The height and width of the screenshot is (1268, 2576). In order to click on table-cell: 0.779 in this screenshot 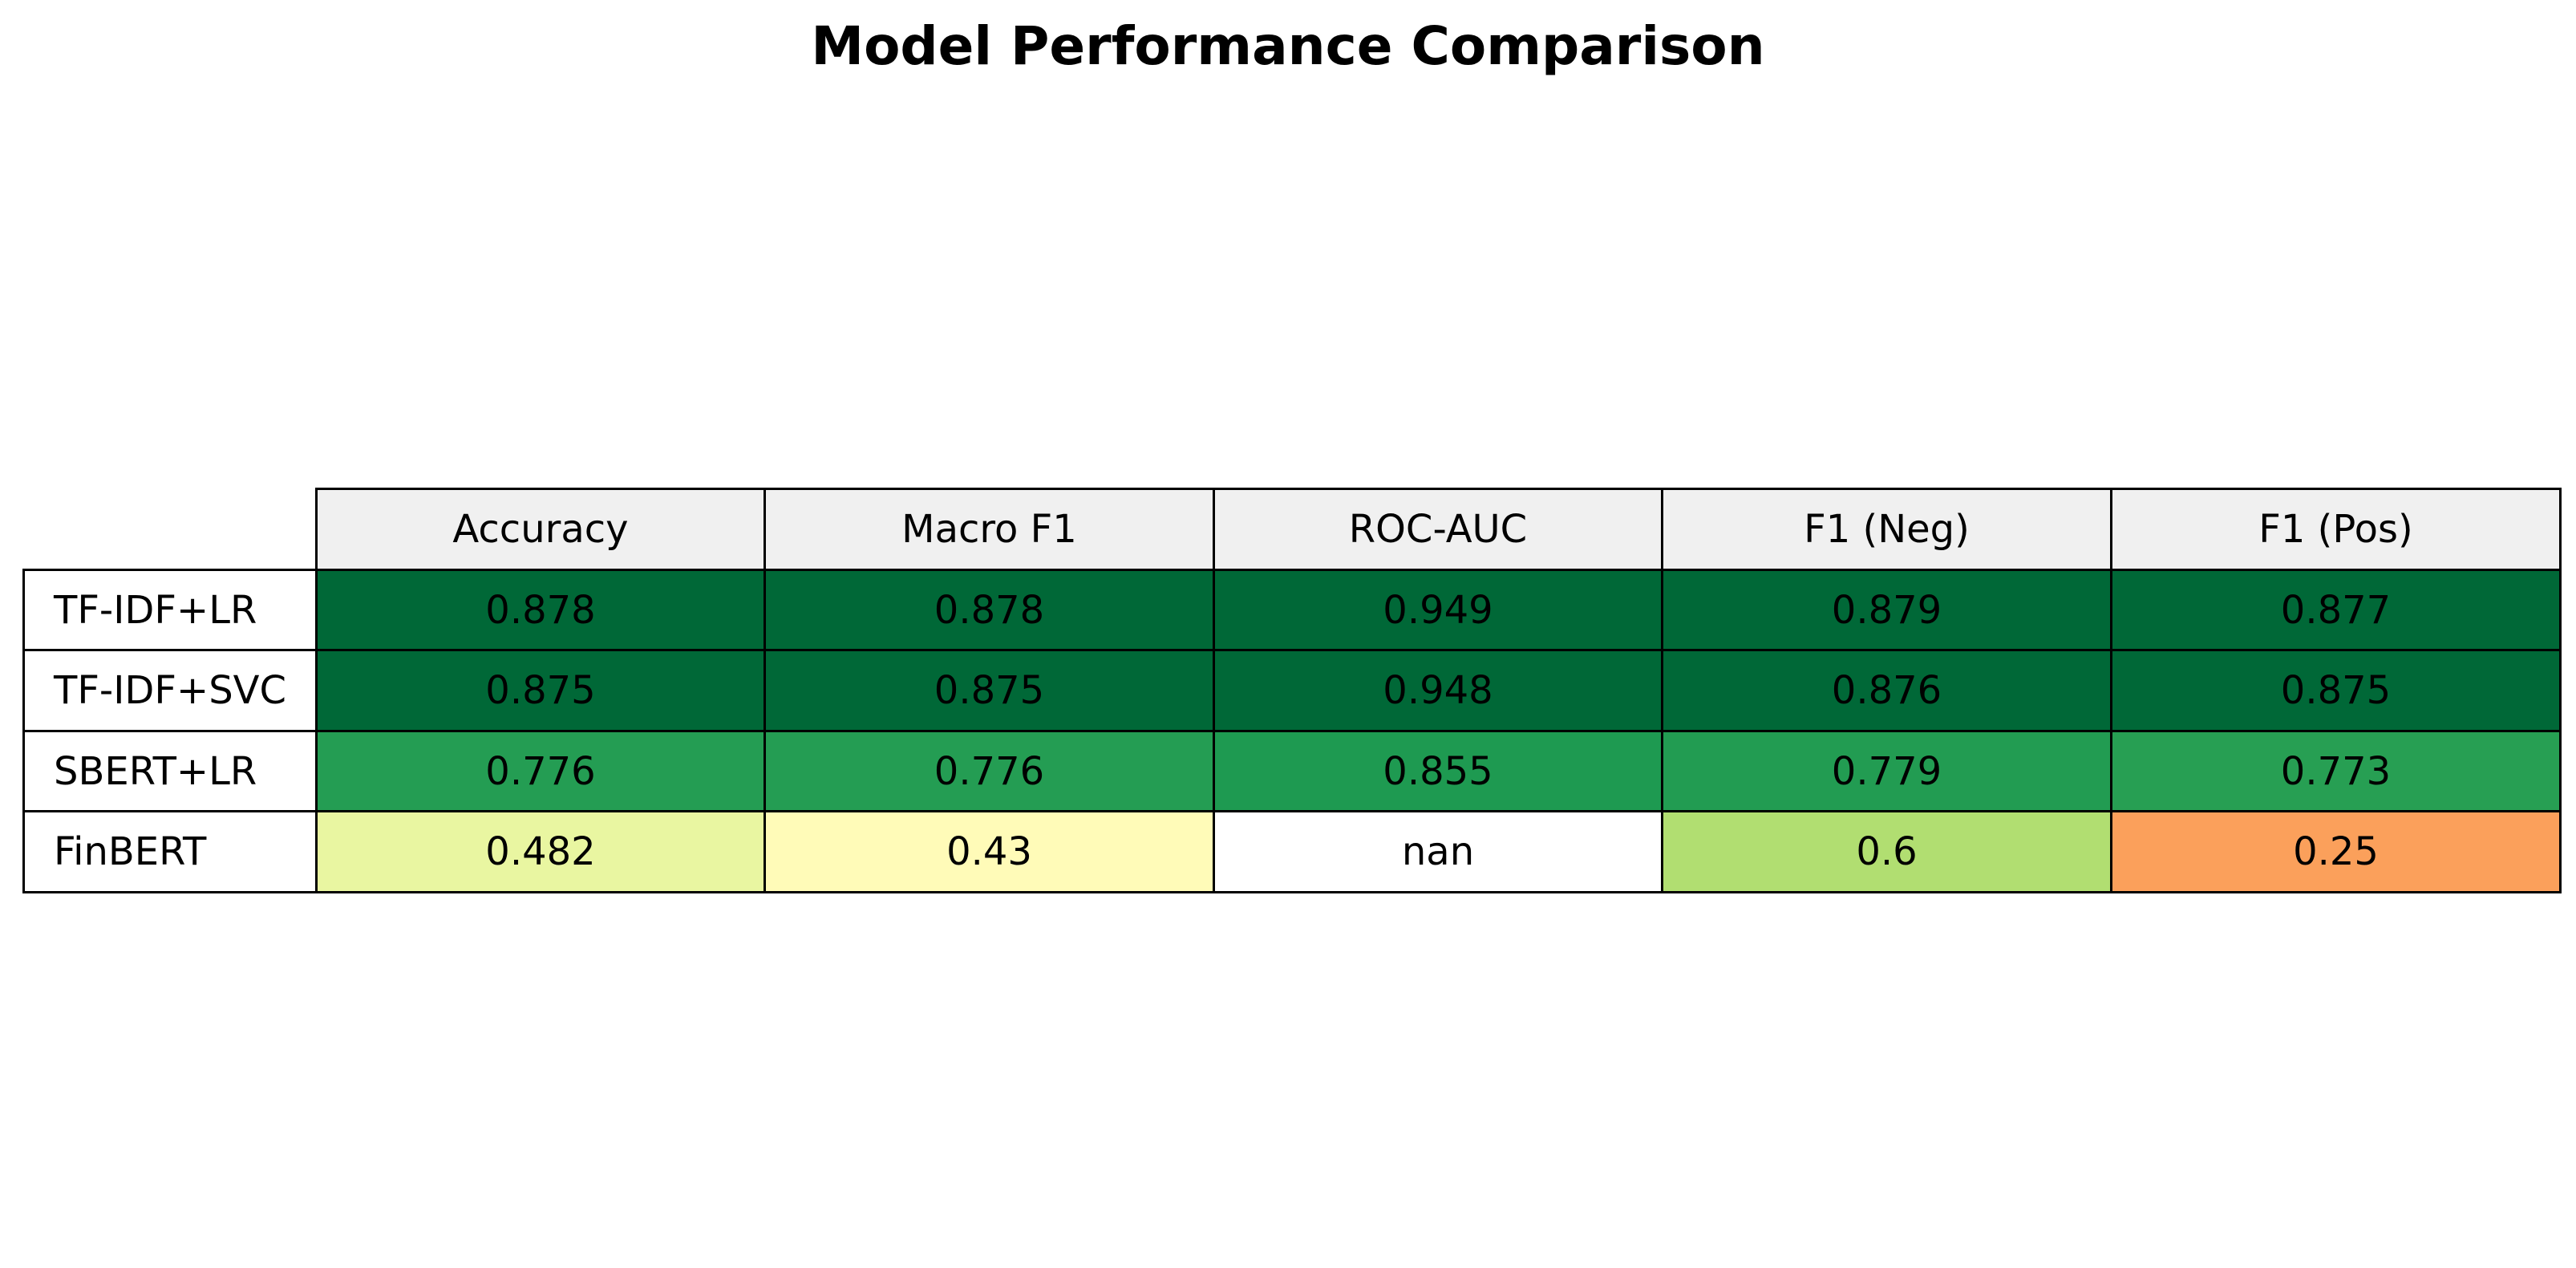, I will do `click(1886, 771)`.